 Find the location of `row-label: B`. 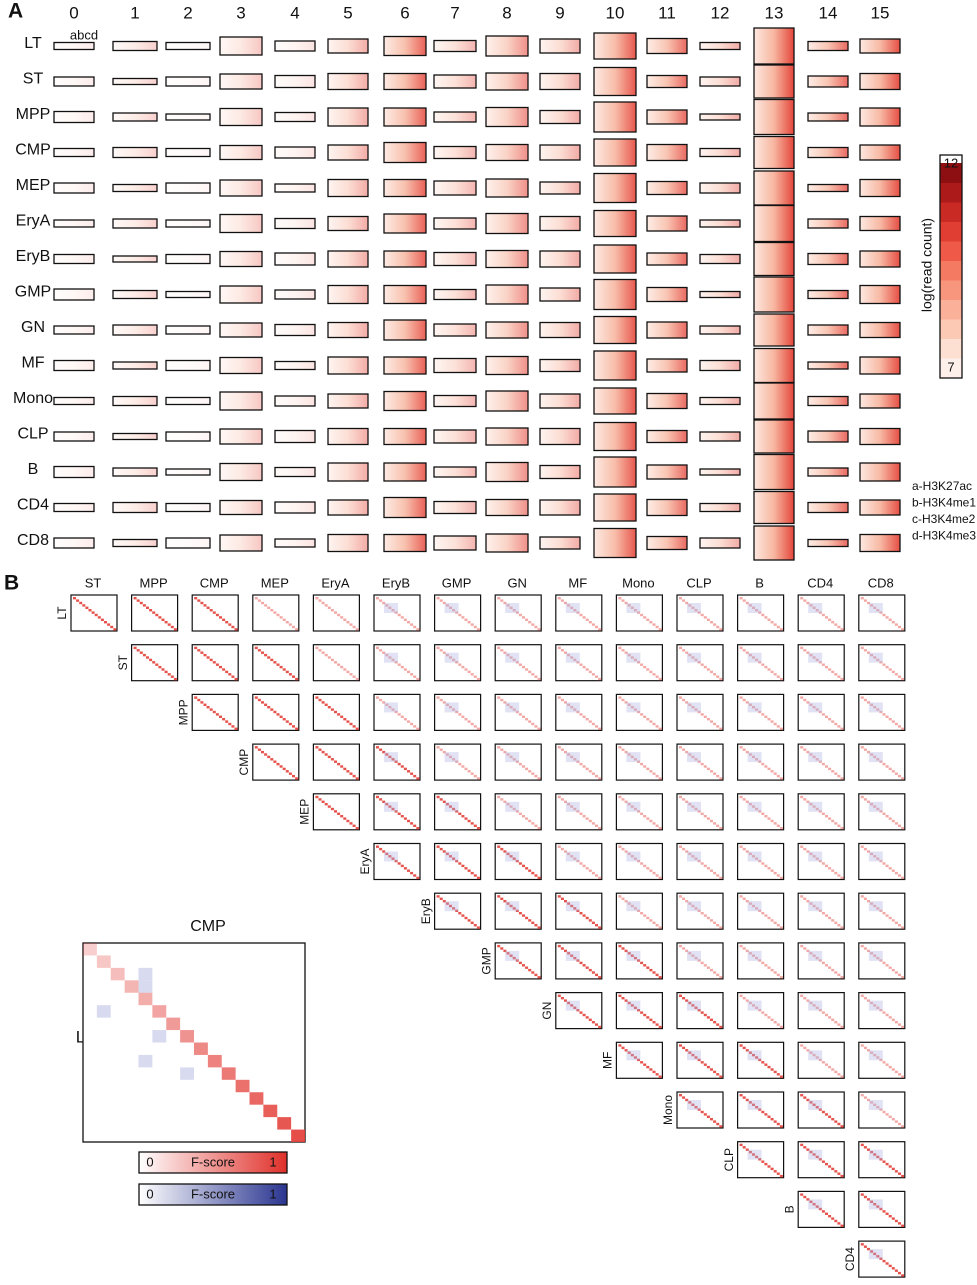

row-label: B is located at coordinates (33, 469).